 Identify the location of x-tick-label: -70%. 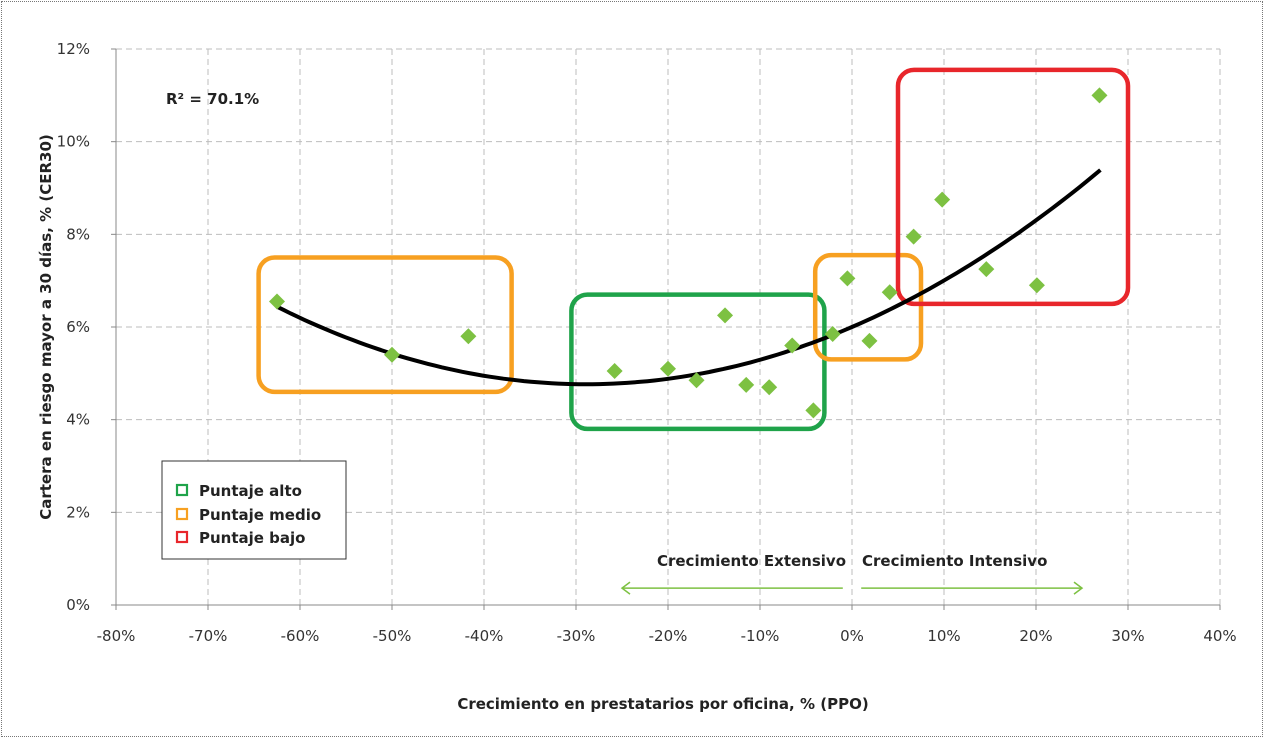
(208, 636).